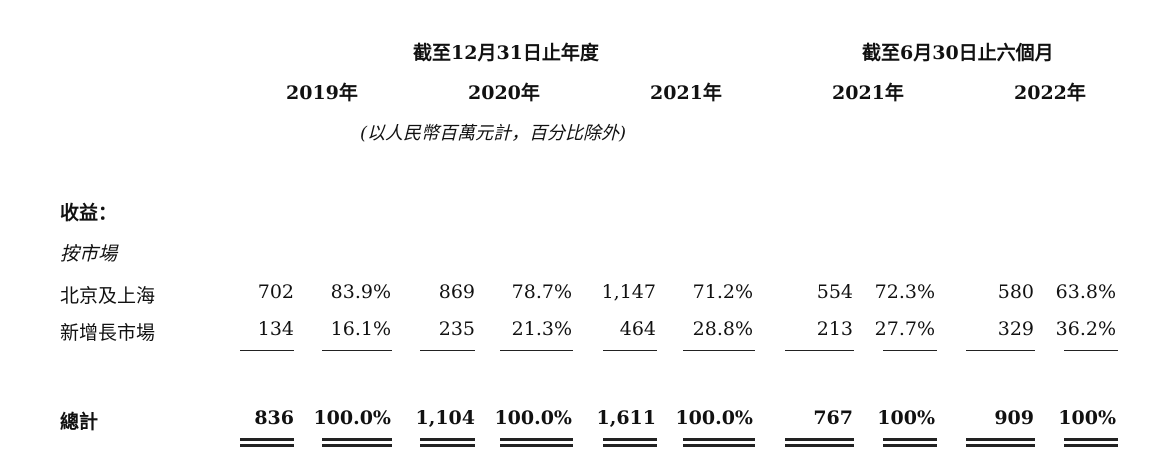  I want to click on cell-value: 213, so click(834, 329).